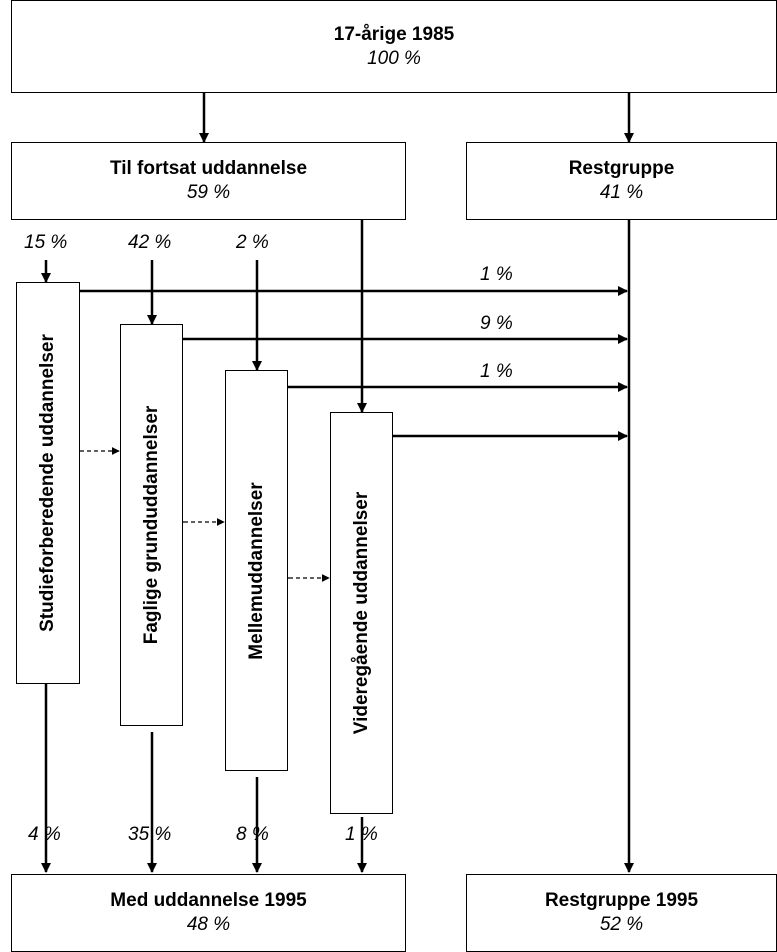  What do you see at coordinates (496, 371) in the screenshot?
I see `restflow-label-melle: 1 %` at bounding box center [496, 371].